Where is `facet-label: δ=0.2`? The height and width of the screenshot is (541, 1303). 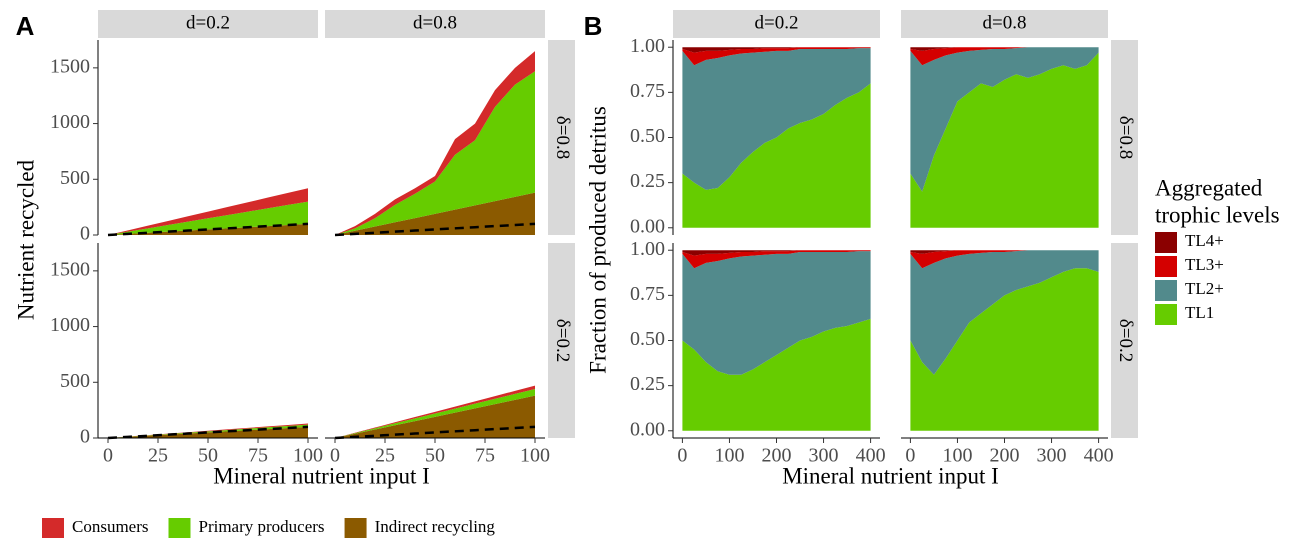
facet-label: δ=0.2 is located at coordinates (562, 340).